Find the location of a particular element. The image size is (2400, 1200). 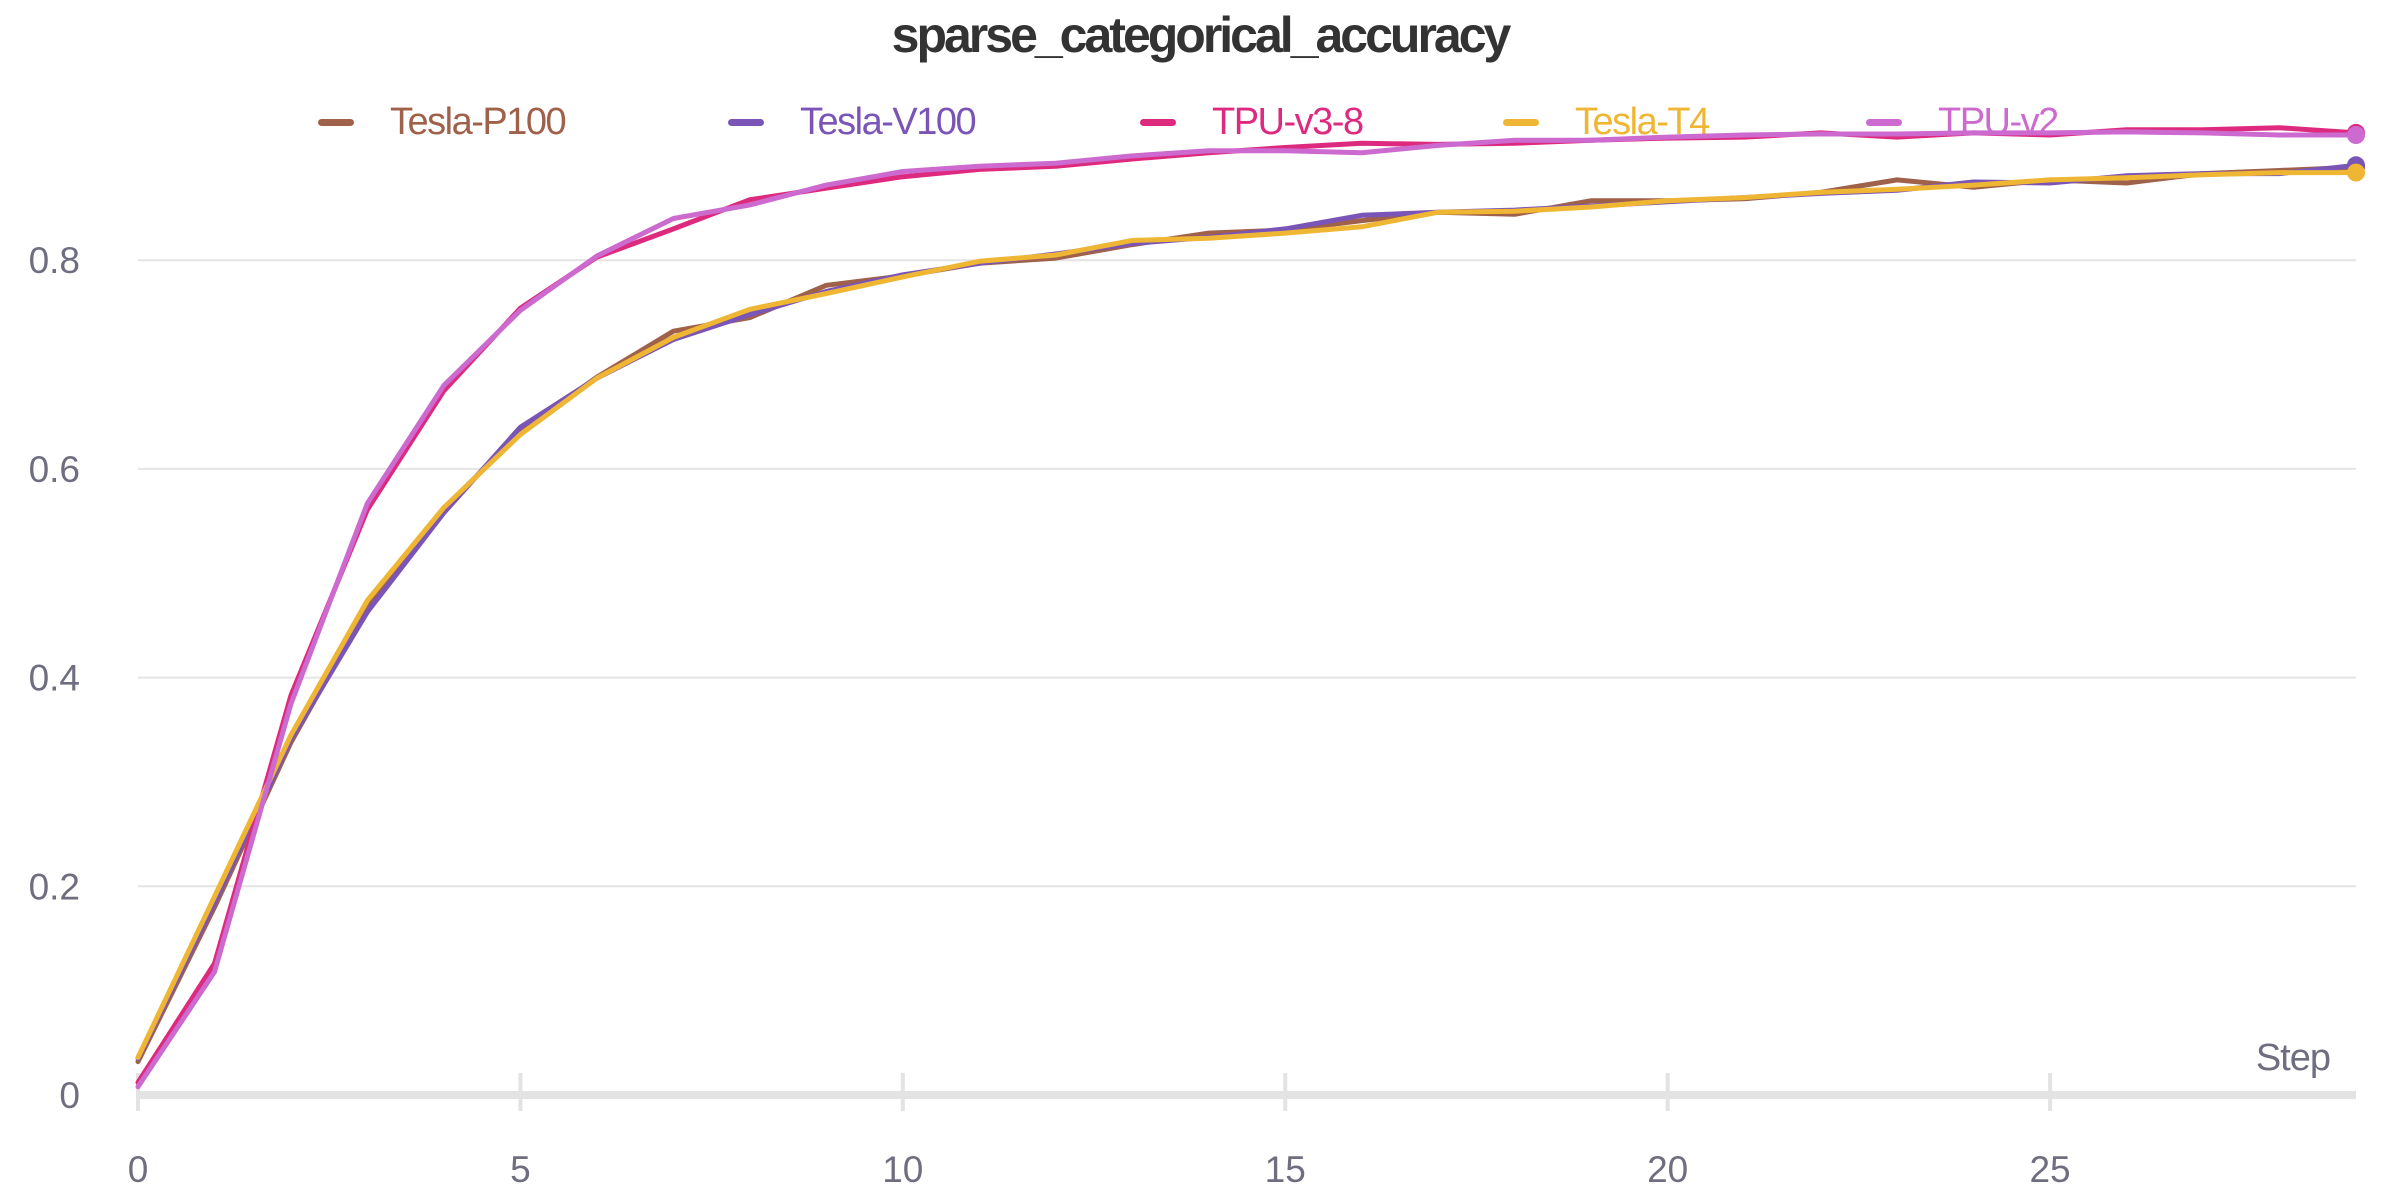

legend-label: TPU-v3-8 is located at coordinates (1288, 121).